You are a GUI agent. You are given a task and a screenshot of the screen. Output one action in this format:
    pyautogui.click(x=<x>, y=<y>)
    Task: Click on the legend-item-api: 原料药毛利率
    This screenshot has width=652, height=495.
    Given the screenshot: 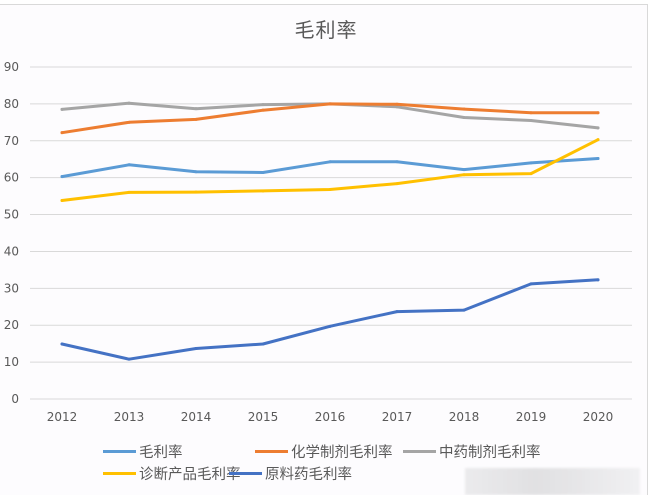 What is the action you would take?
    pyautogui.click(x=290, y=473)
    